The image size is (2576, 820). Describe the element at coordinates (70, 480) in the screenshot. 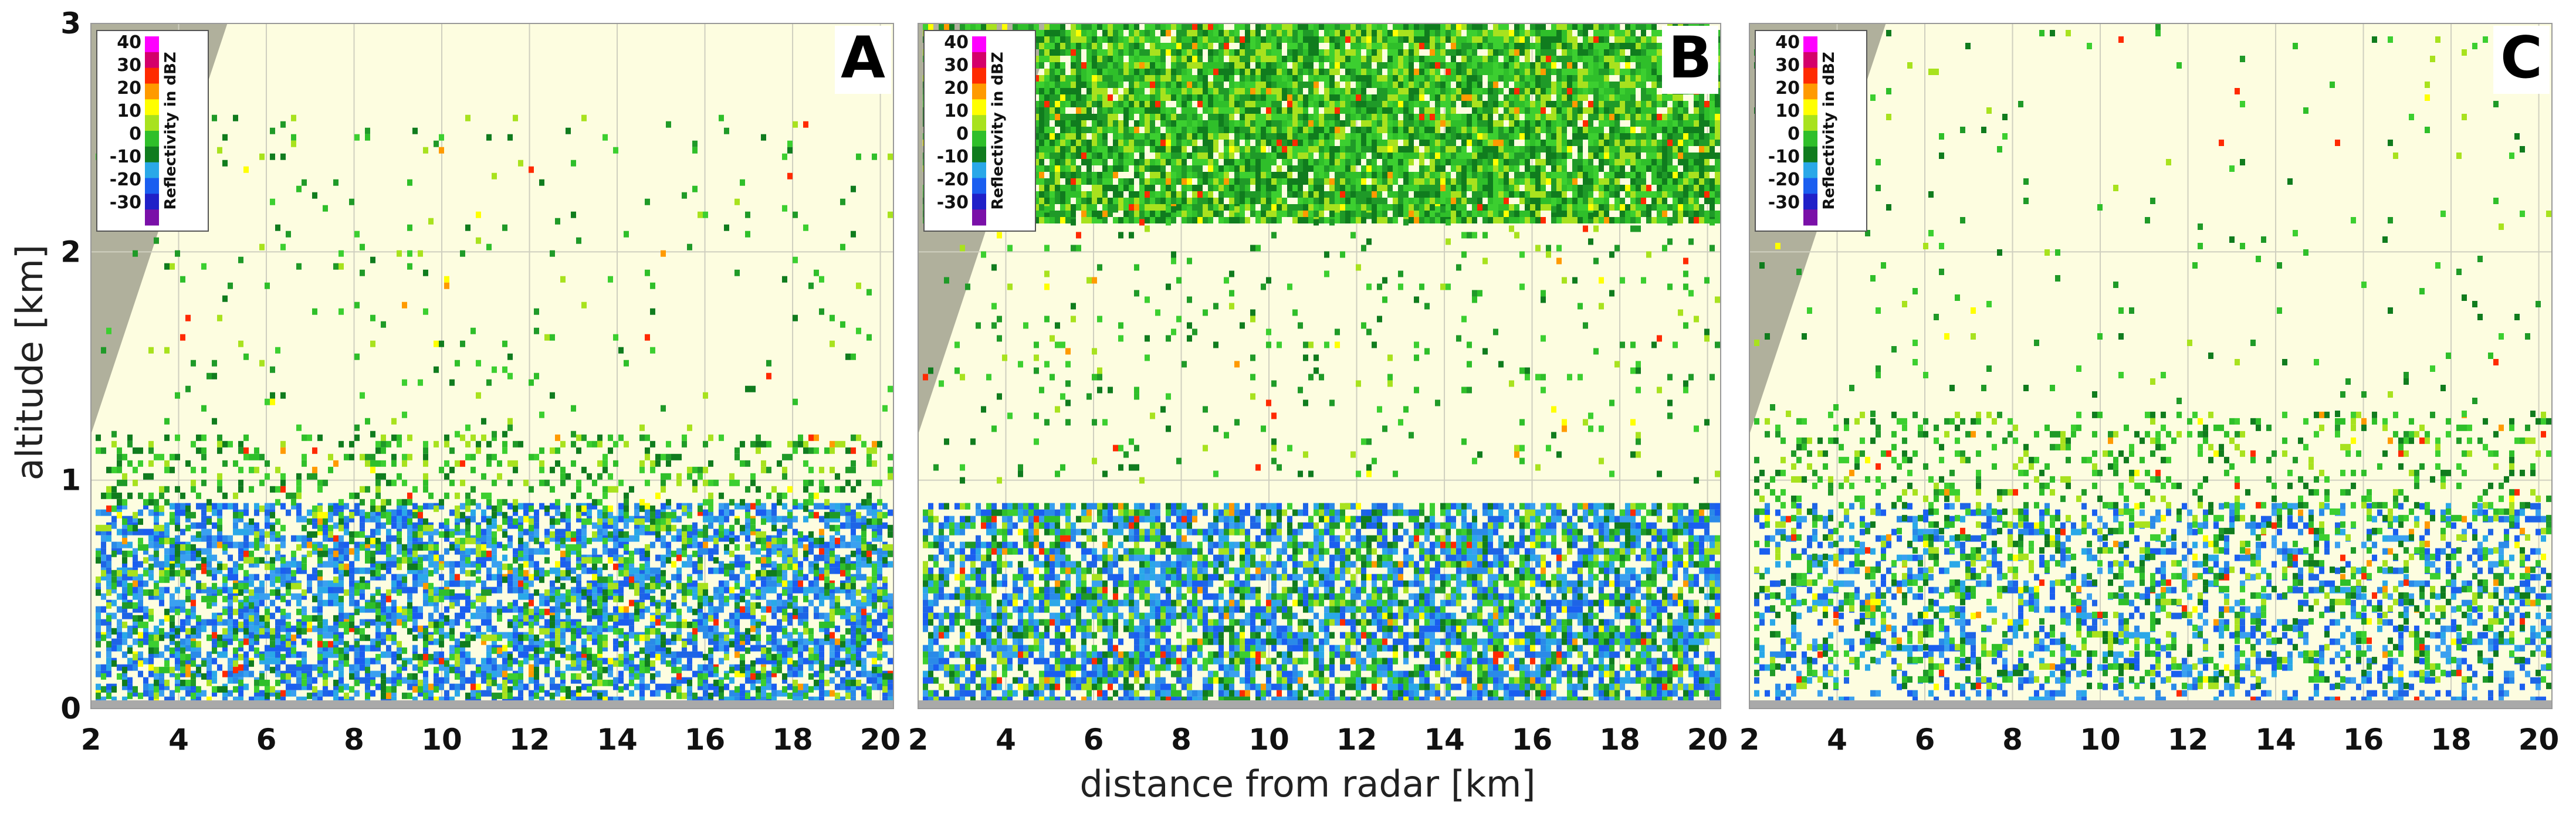

I see `y-tick-label: 1` at that location.